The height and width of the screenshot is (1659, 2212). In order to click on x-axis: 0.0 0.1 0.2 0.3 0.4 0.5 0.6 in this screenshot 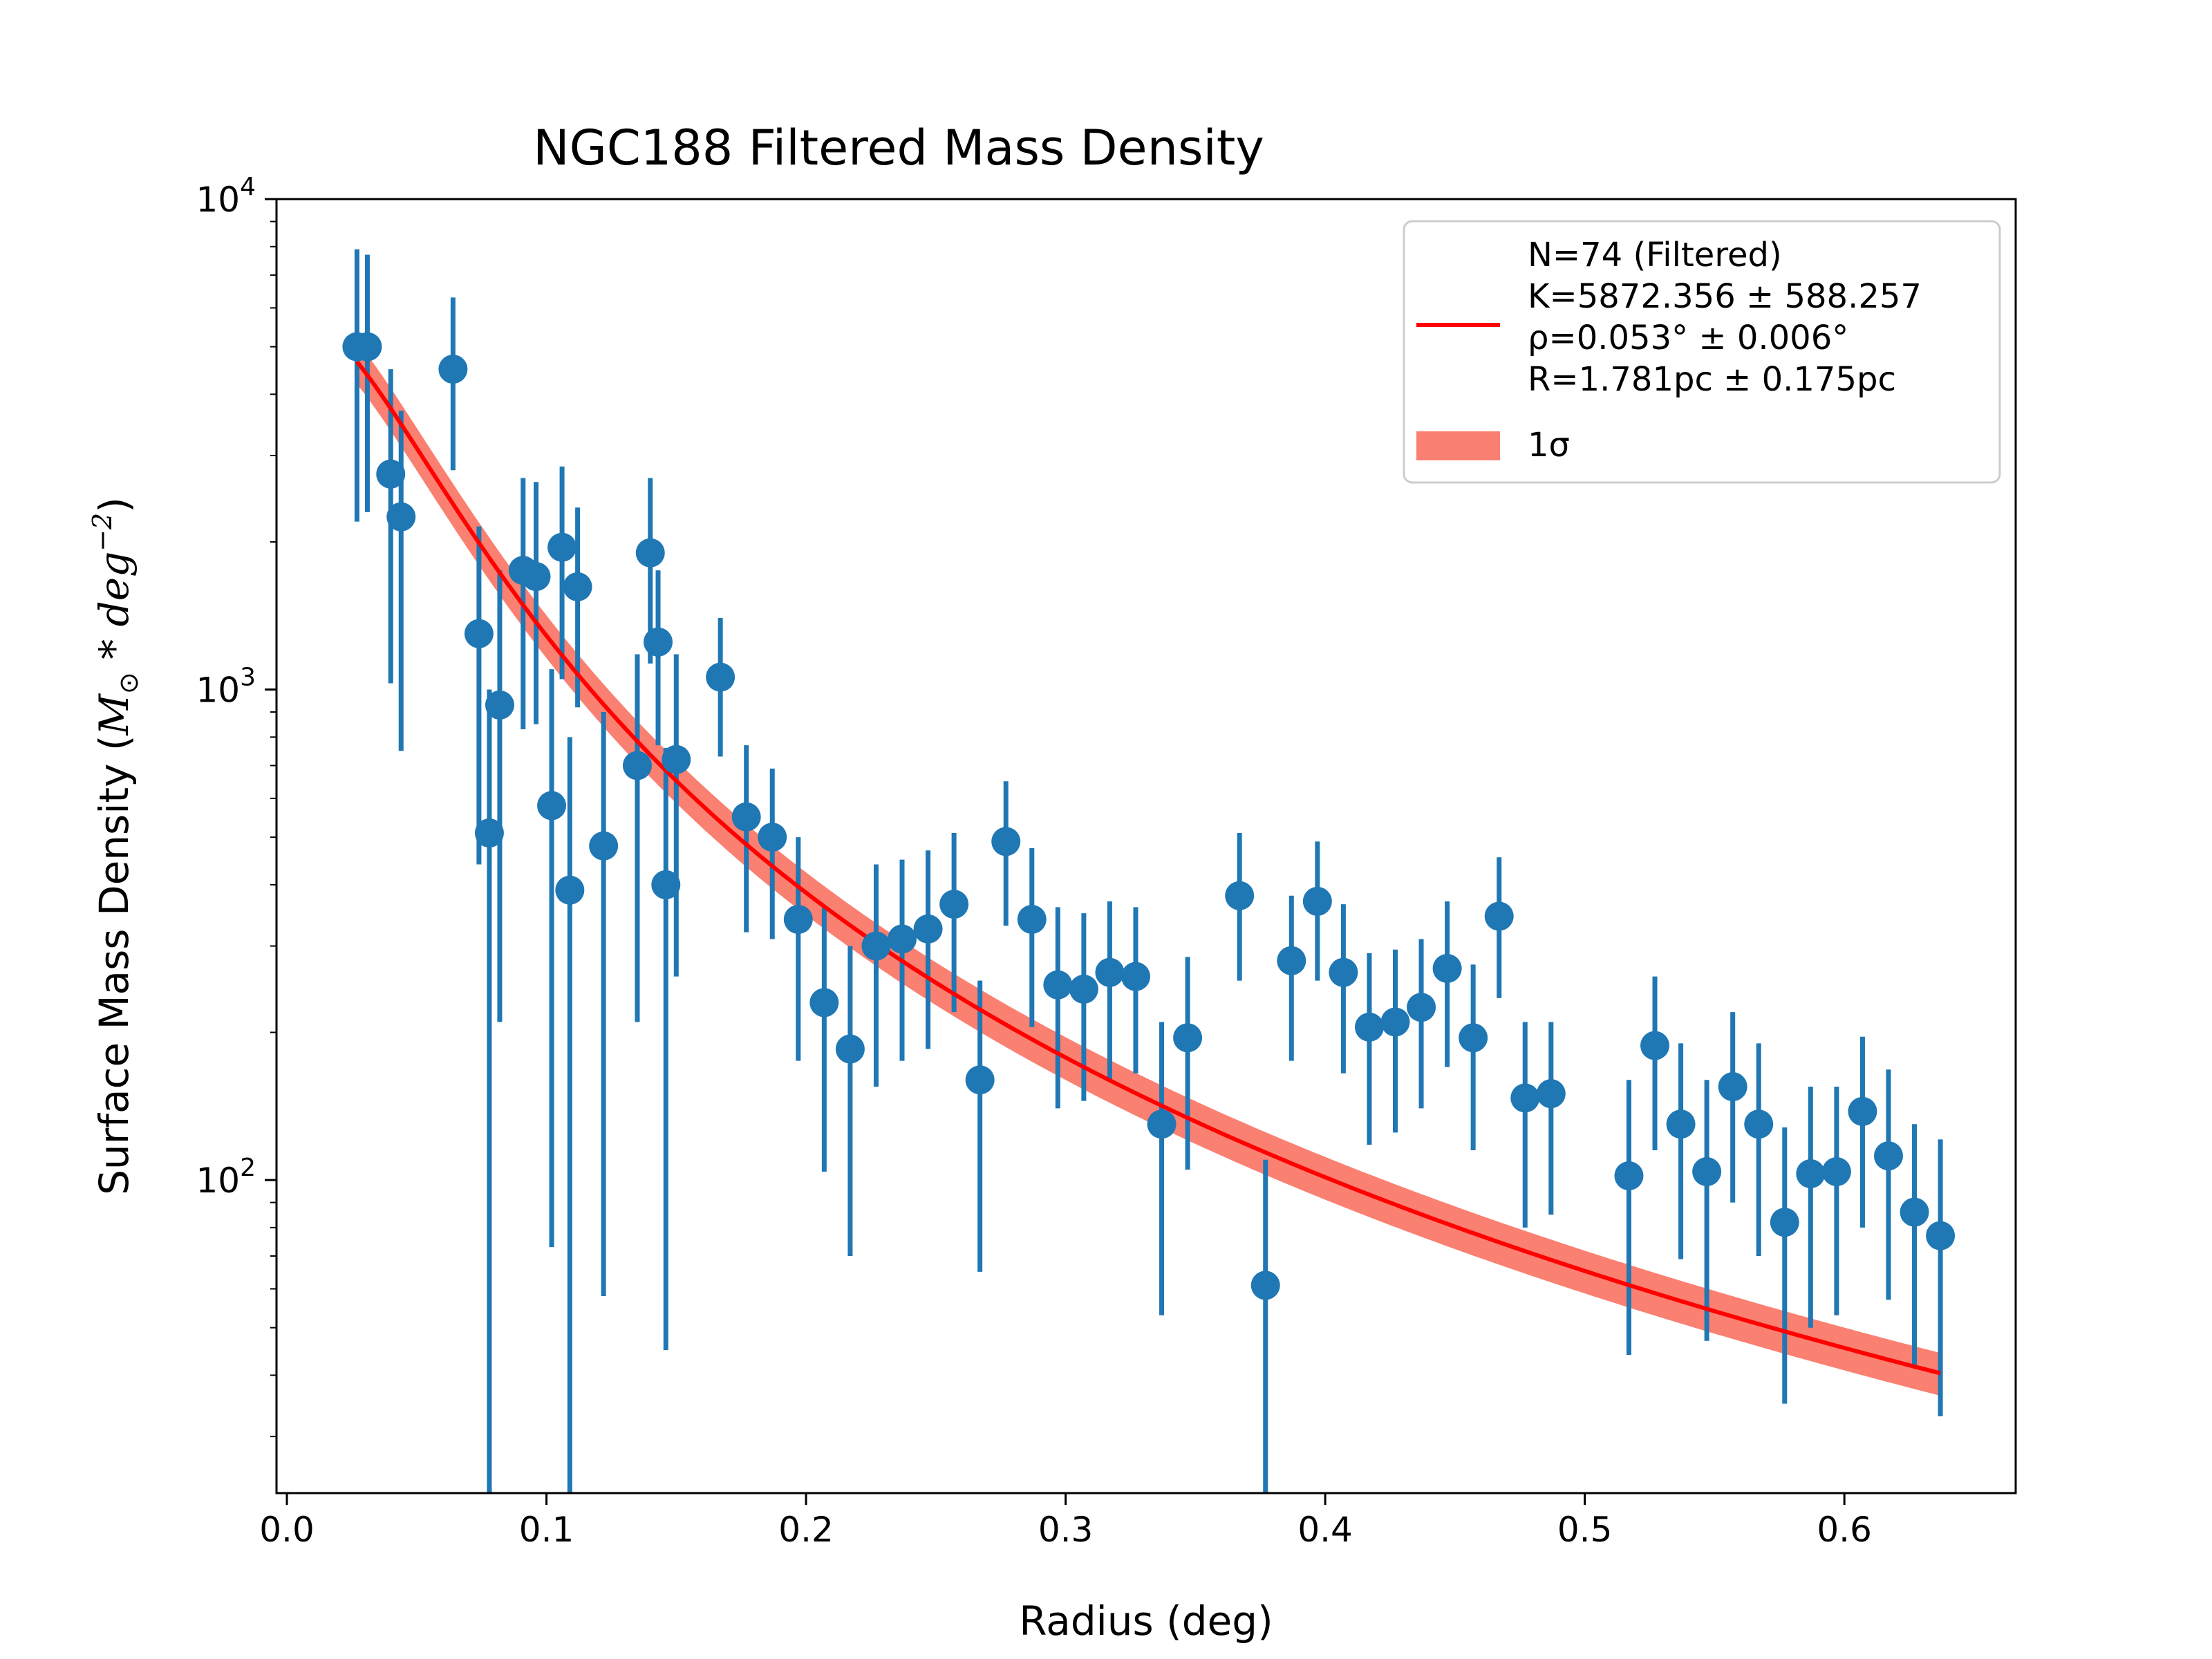, I will do `click(1065, 1521)`.